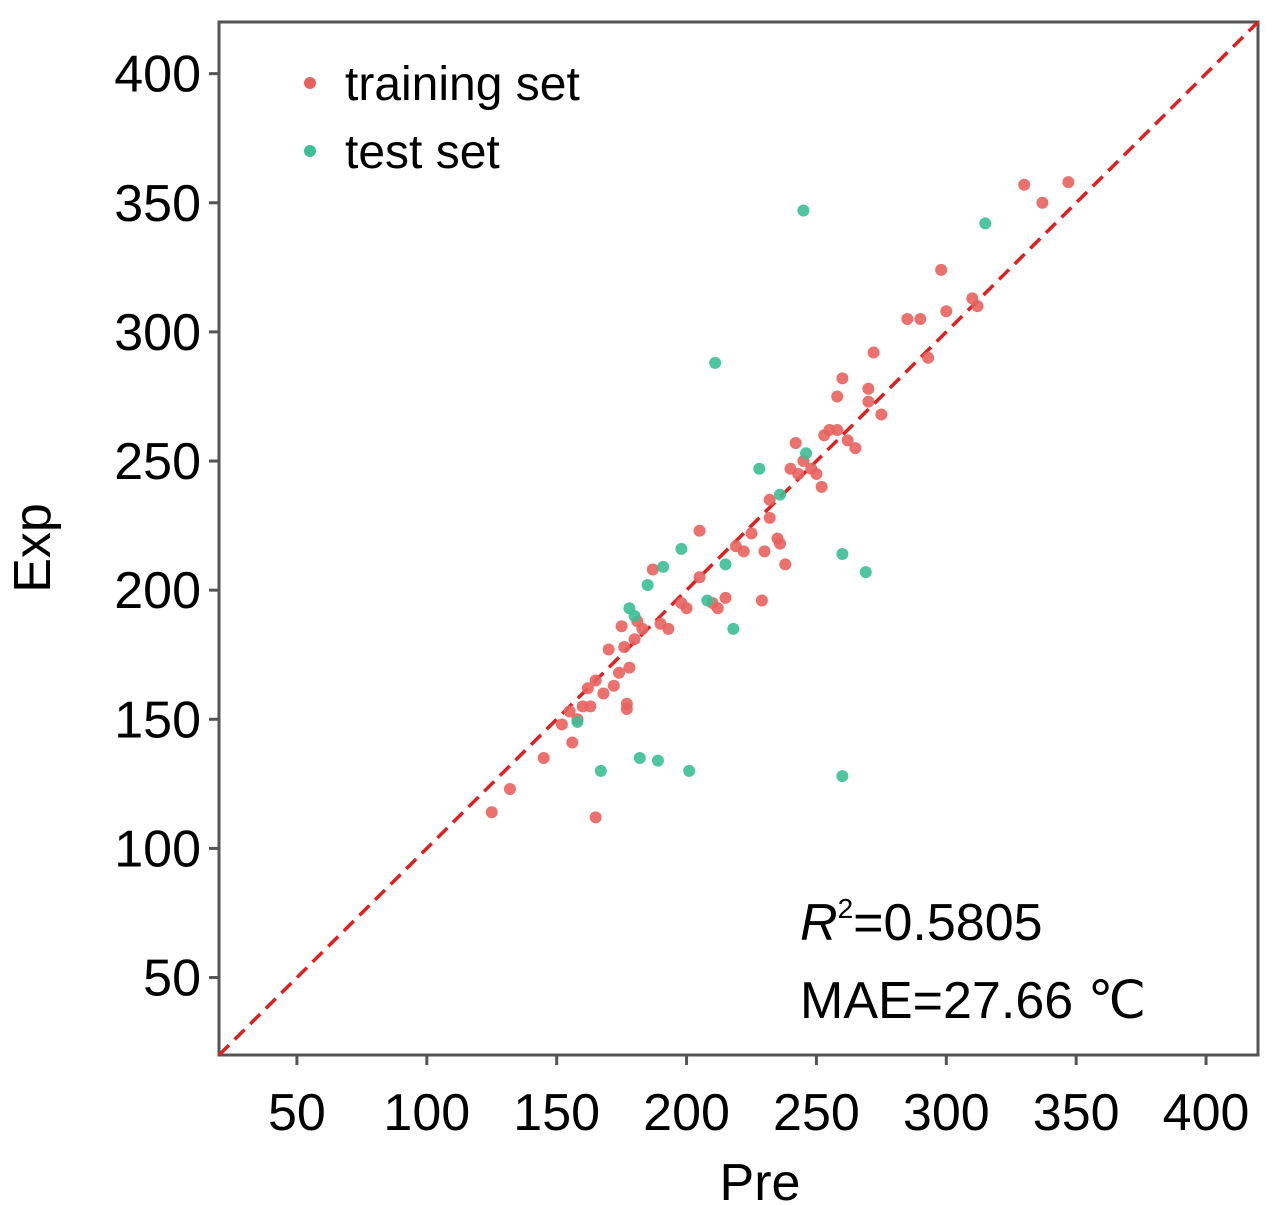  I want to click on y-tick-label: 100, so click(157, 849).